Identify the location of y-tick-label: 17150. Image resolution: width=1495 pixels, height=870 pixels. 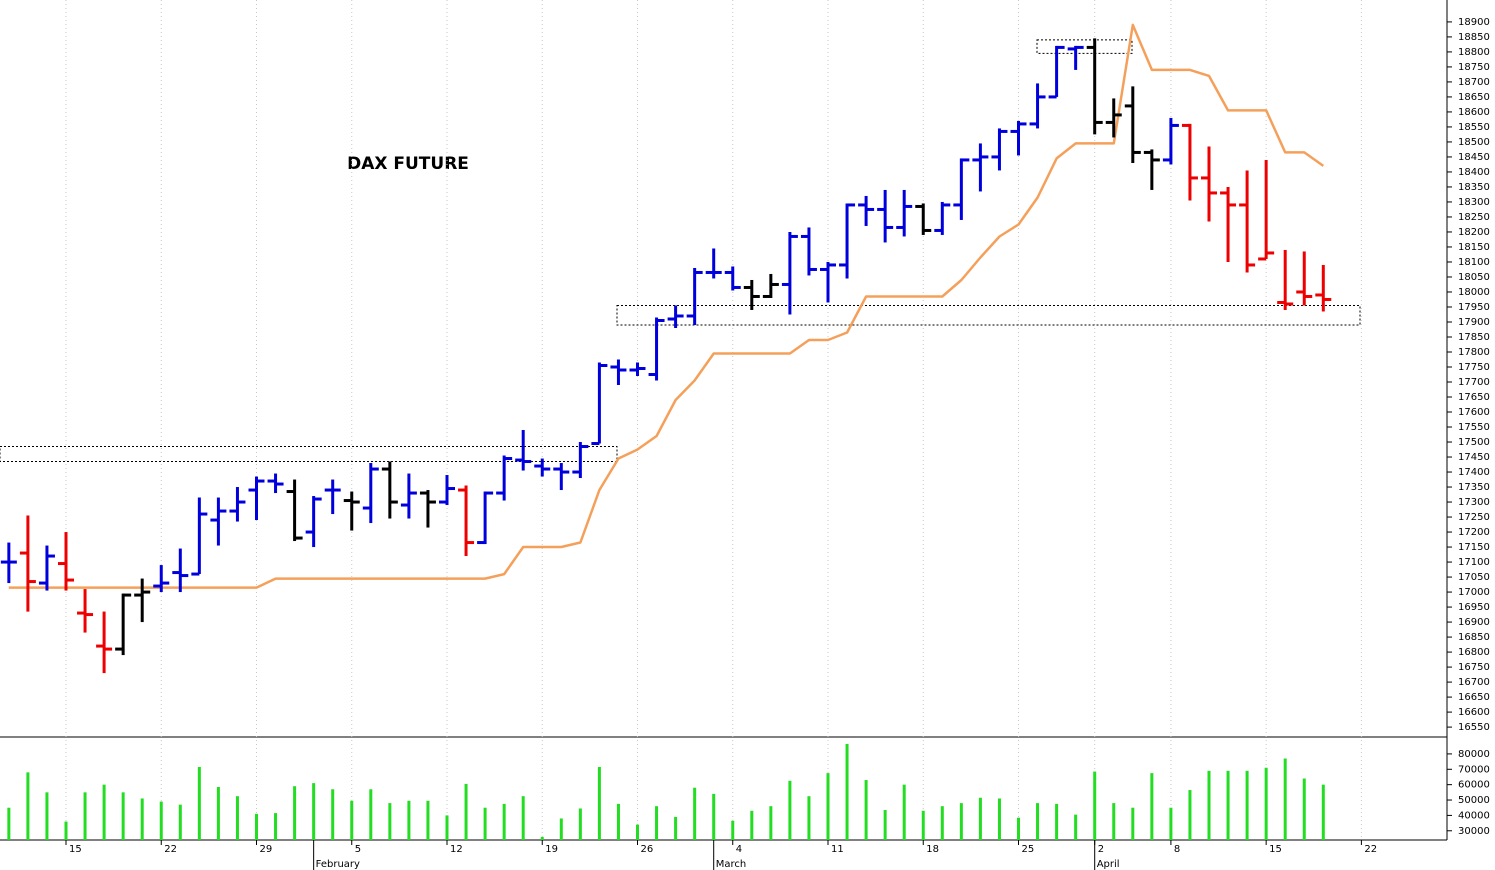
(1474, 547).